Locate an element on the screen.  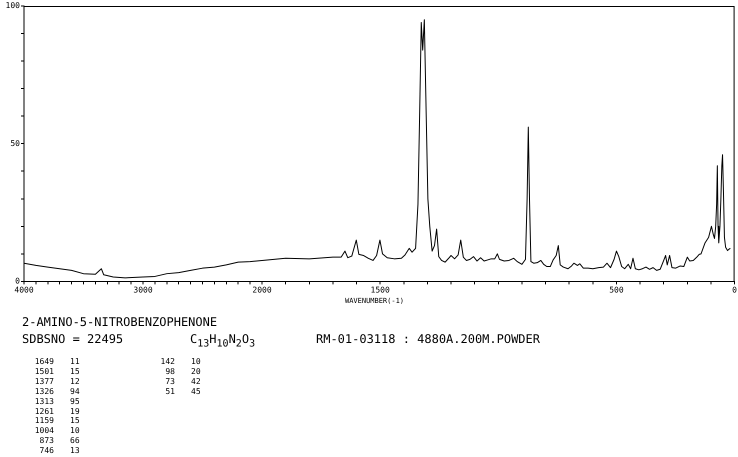
text: 1501 15 is located at coordinates (57, 371).